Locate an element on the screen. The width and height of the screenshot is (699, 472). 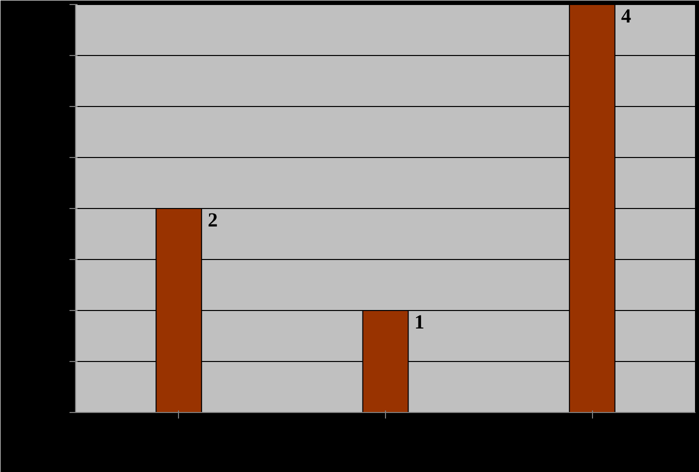
data-label: 1 is located at coordinates (419, 323).